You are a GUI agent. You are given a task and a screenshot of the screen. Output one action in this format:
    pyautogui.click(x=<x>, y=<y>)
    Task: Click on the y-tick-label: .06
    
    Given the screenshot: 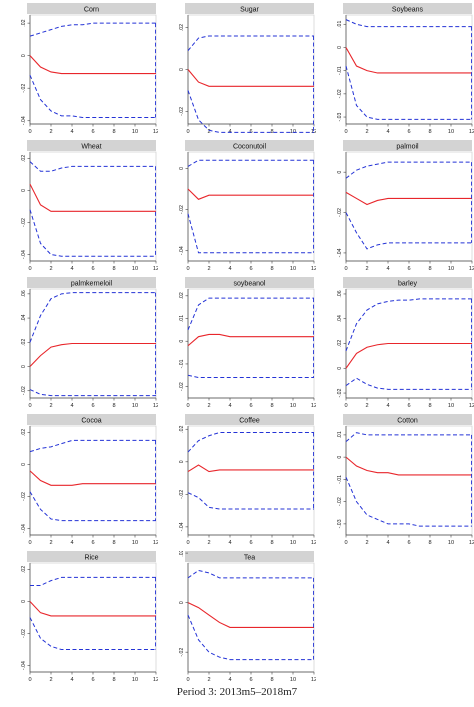 What is the action you would take?
    pyautogui.click(x=24, y=293)
    